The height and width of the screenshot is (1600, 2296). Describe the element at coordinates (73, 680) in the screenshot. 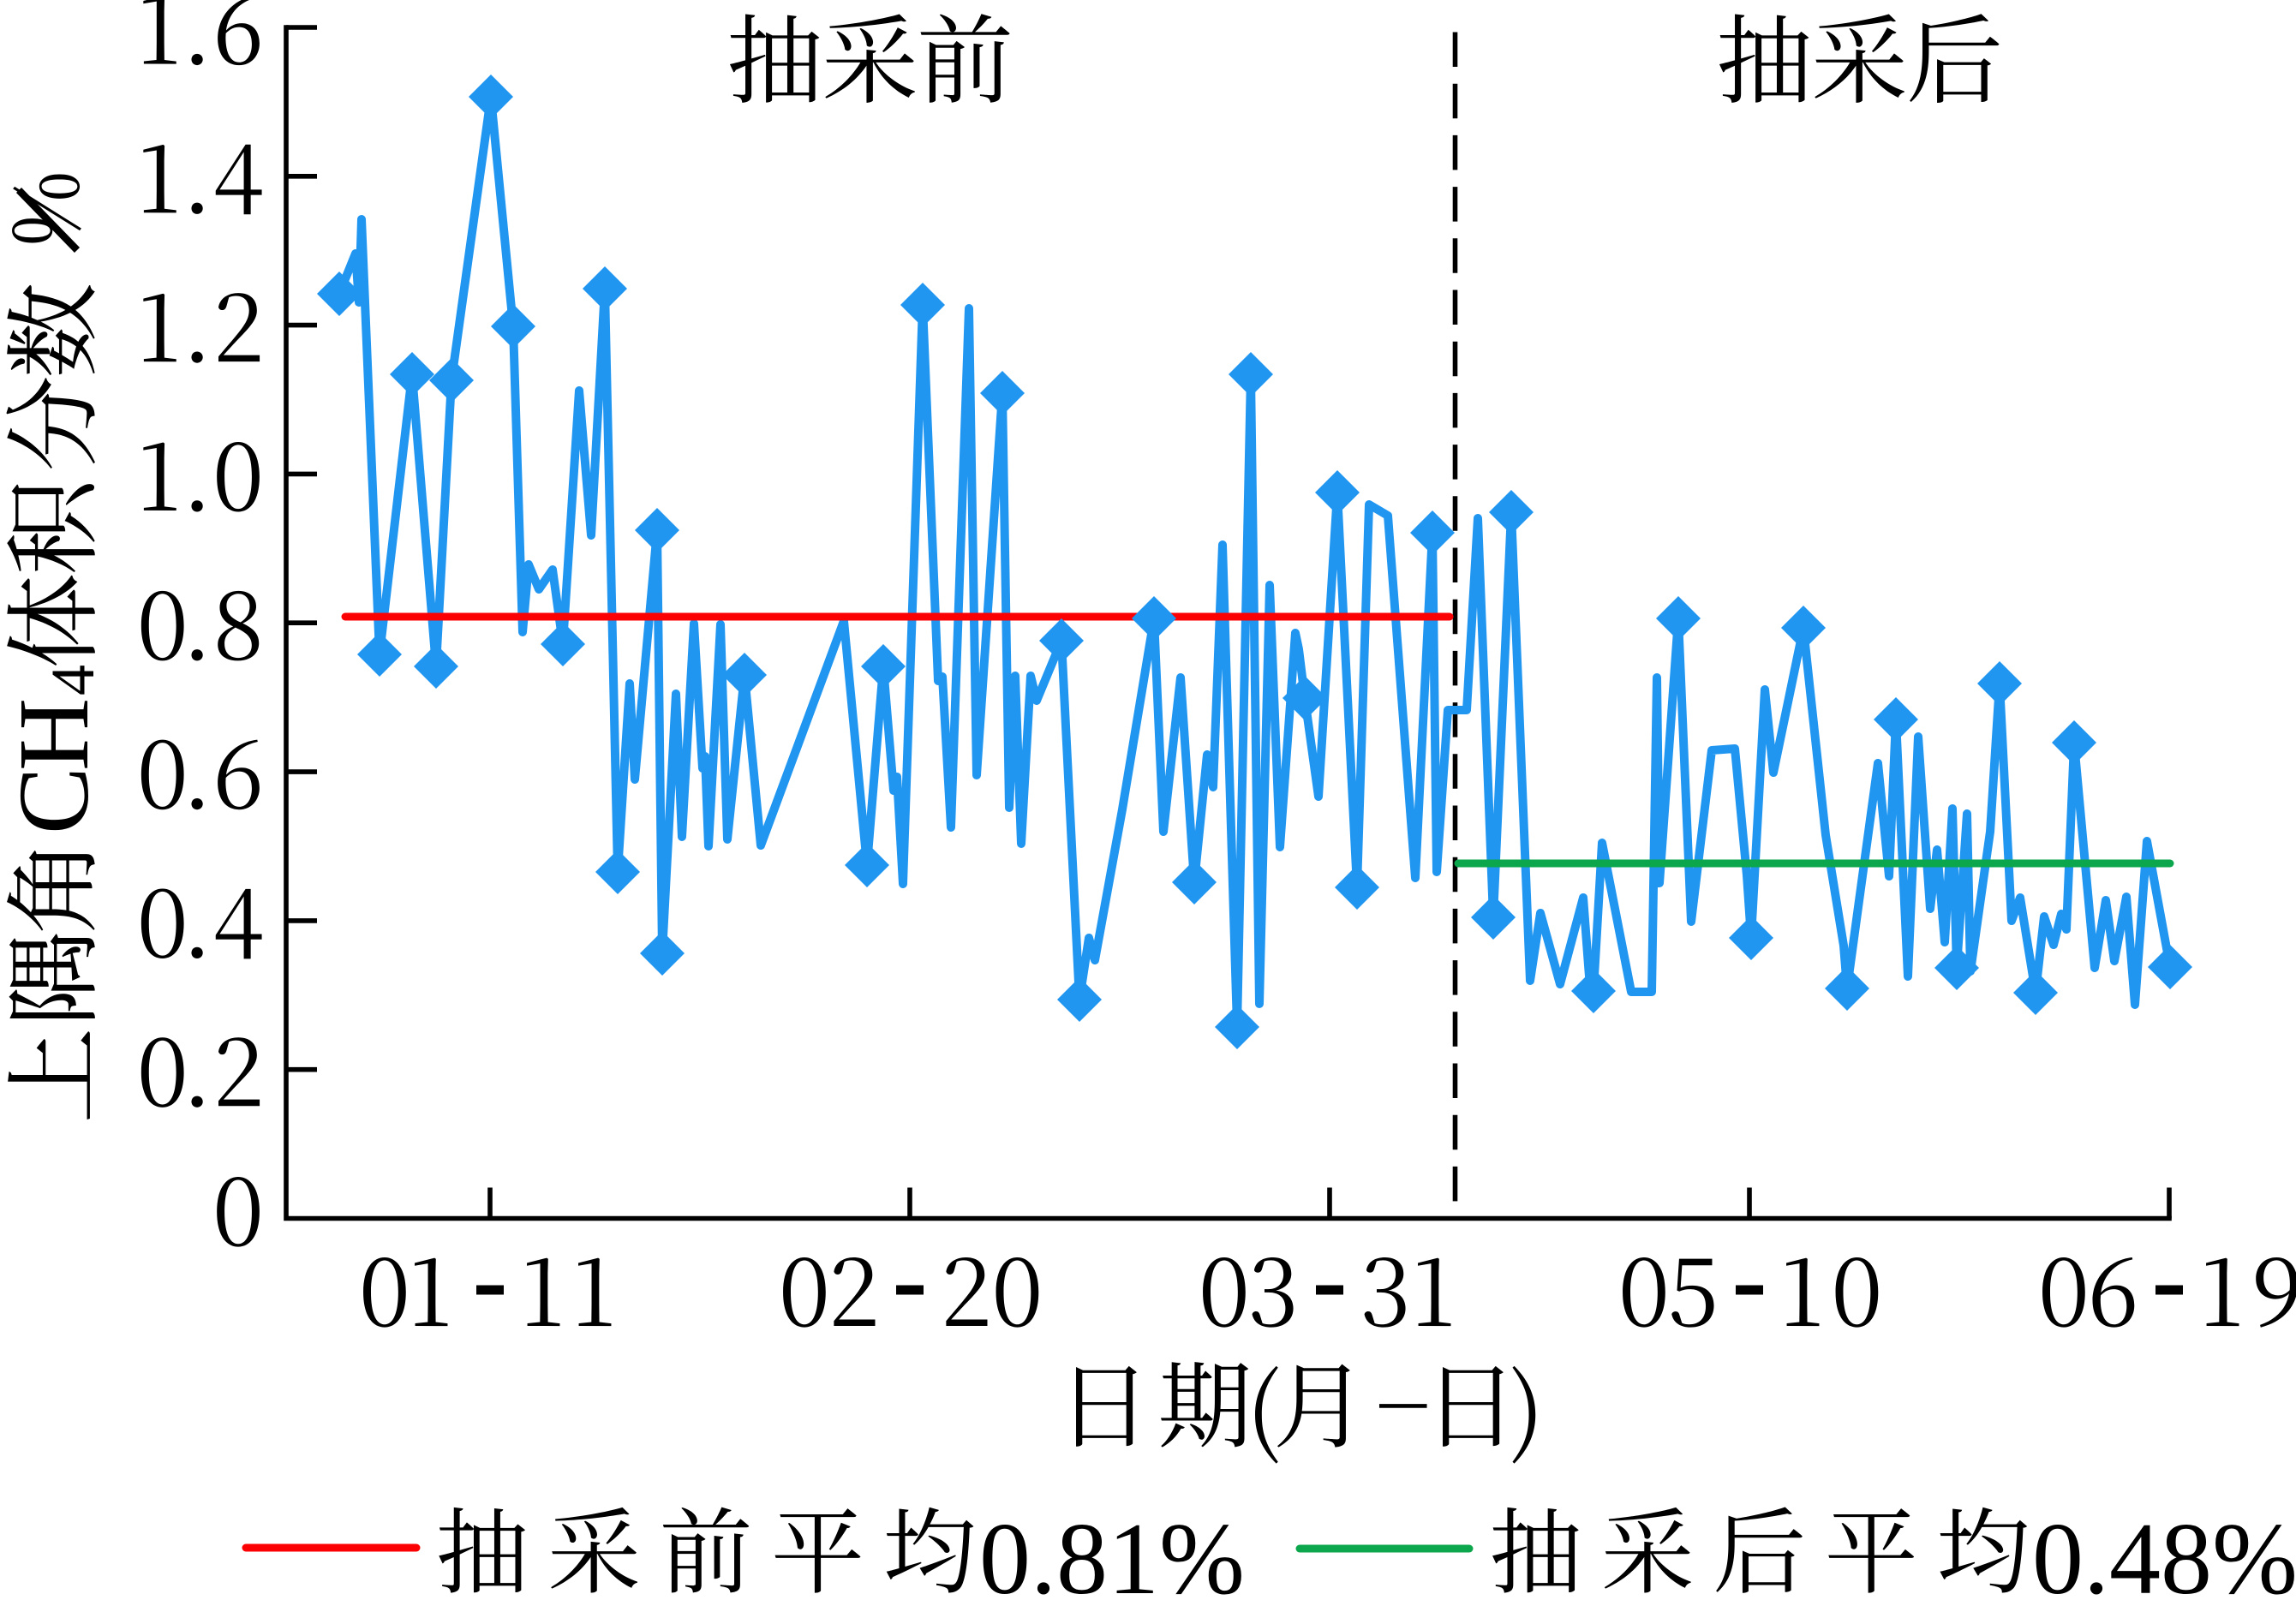

I see `svg-text: 4` at that location.